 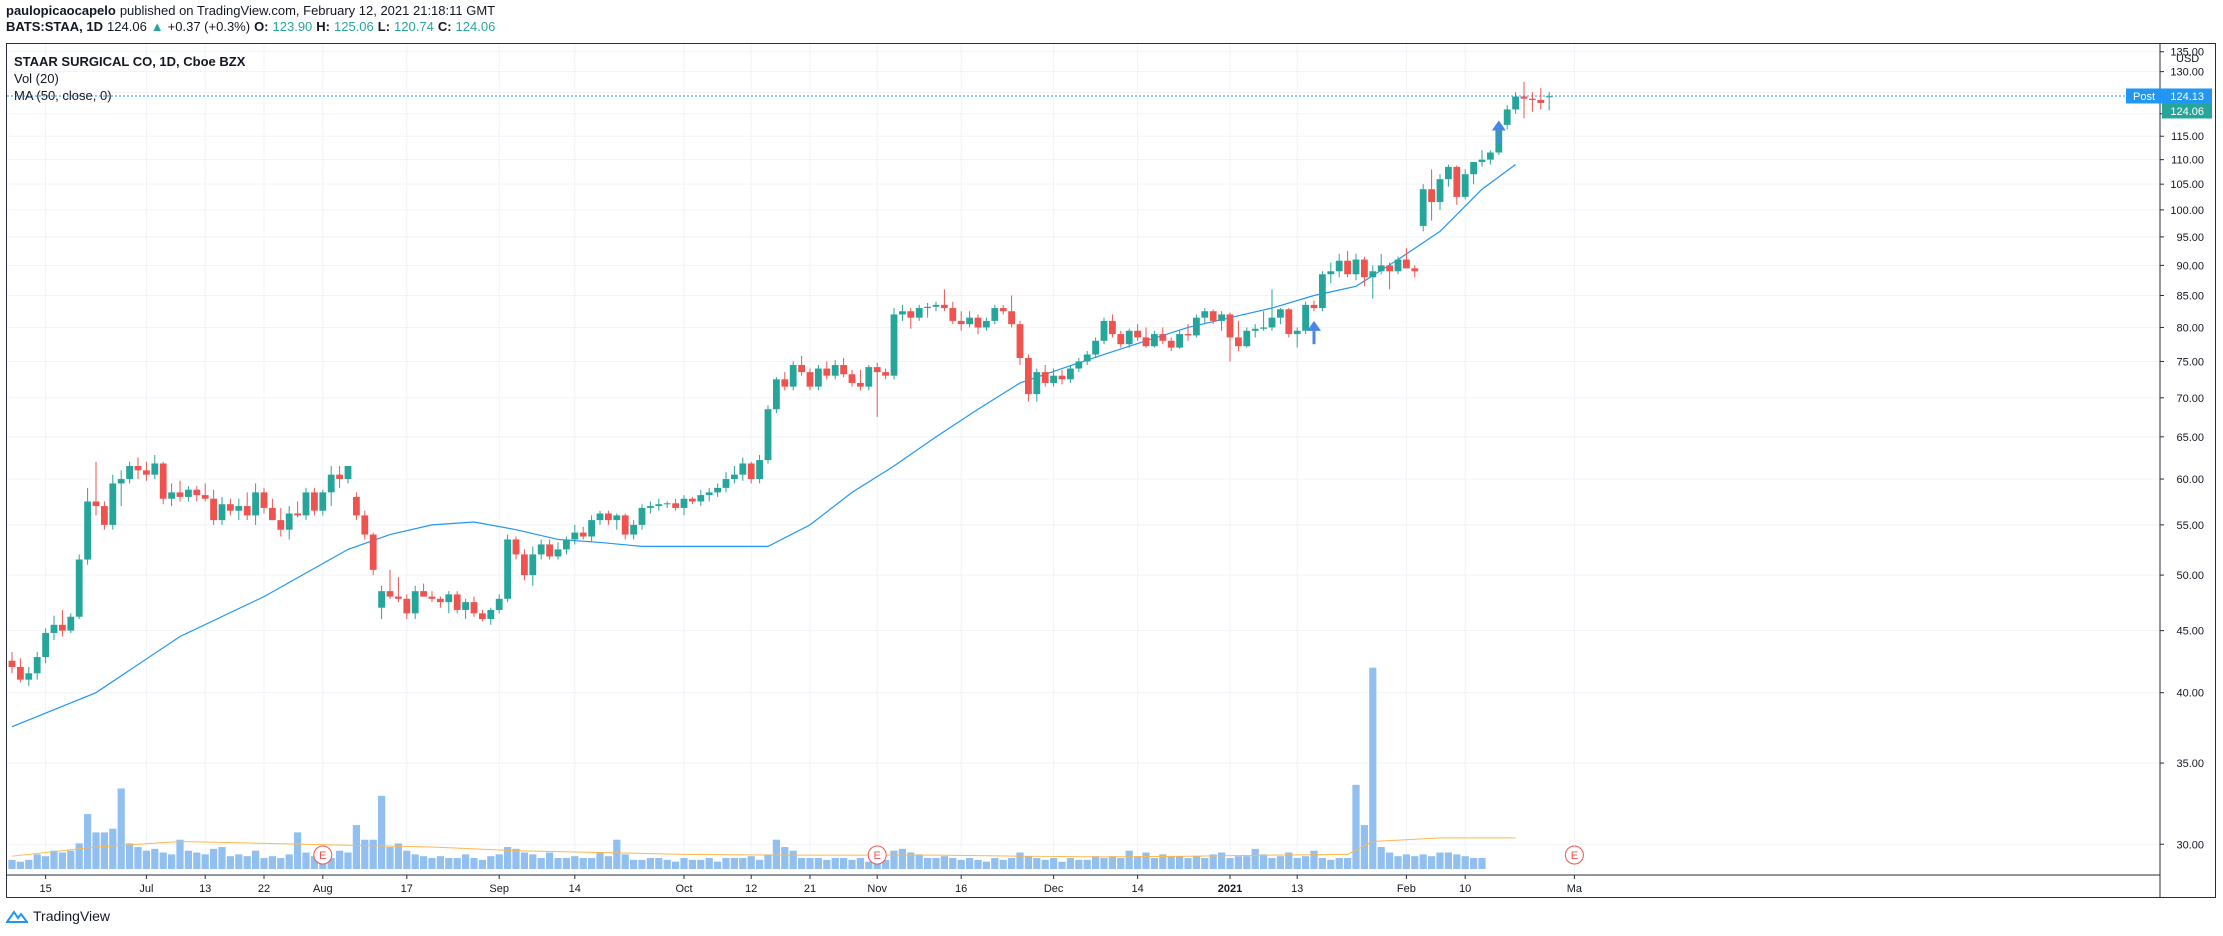 I want to click on price-tick-label: 35.00, so click(x=2190, y=764).